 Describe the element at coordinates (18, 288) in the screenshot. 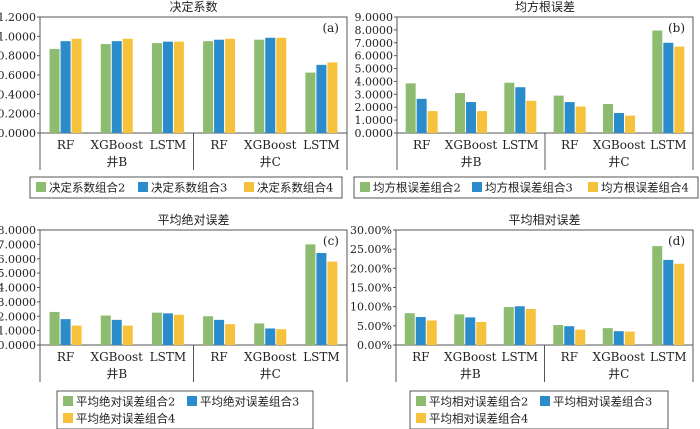

I see `y-tick-label: 4.0000` at that location.